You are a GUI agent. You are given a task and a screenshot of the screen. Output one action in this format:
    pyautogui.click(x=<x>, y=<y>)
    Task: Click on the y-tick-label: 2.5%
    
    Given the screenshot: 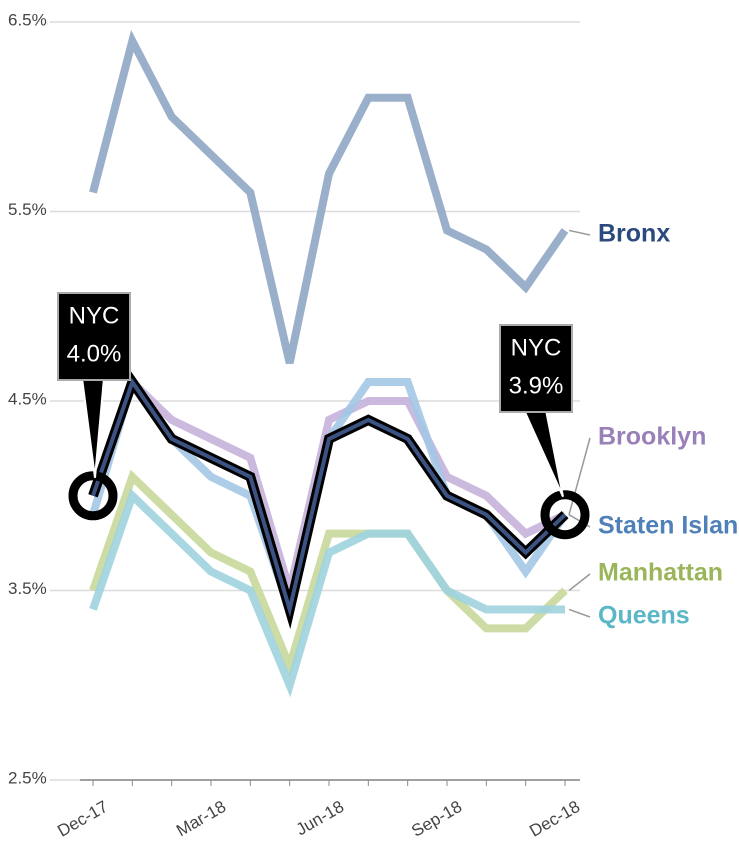 What is the action you would take?
    pyautogui.click(x=27, y=777)
    